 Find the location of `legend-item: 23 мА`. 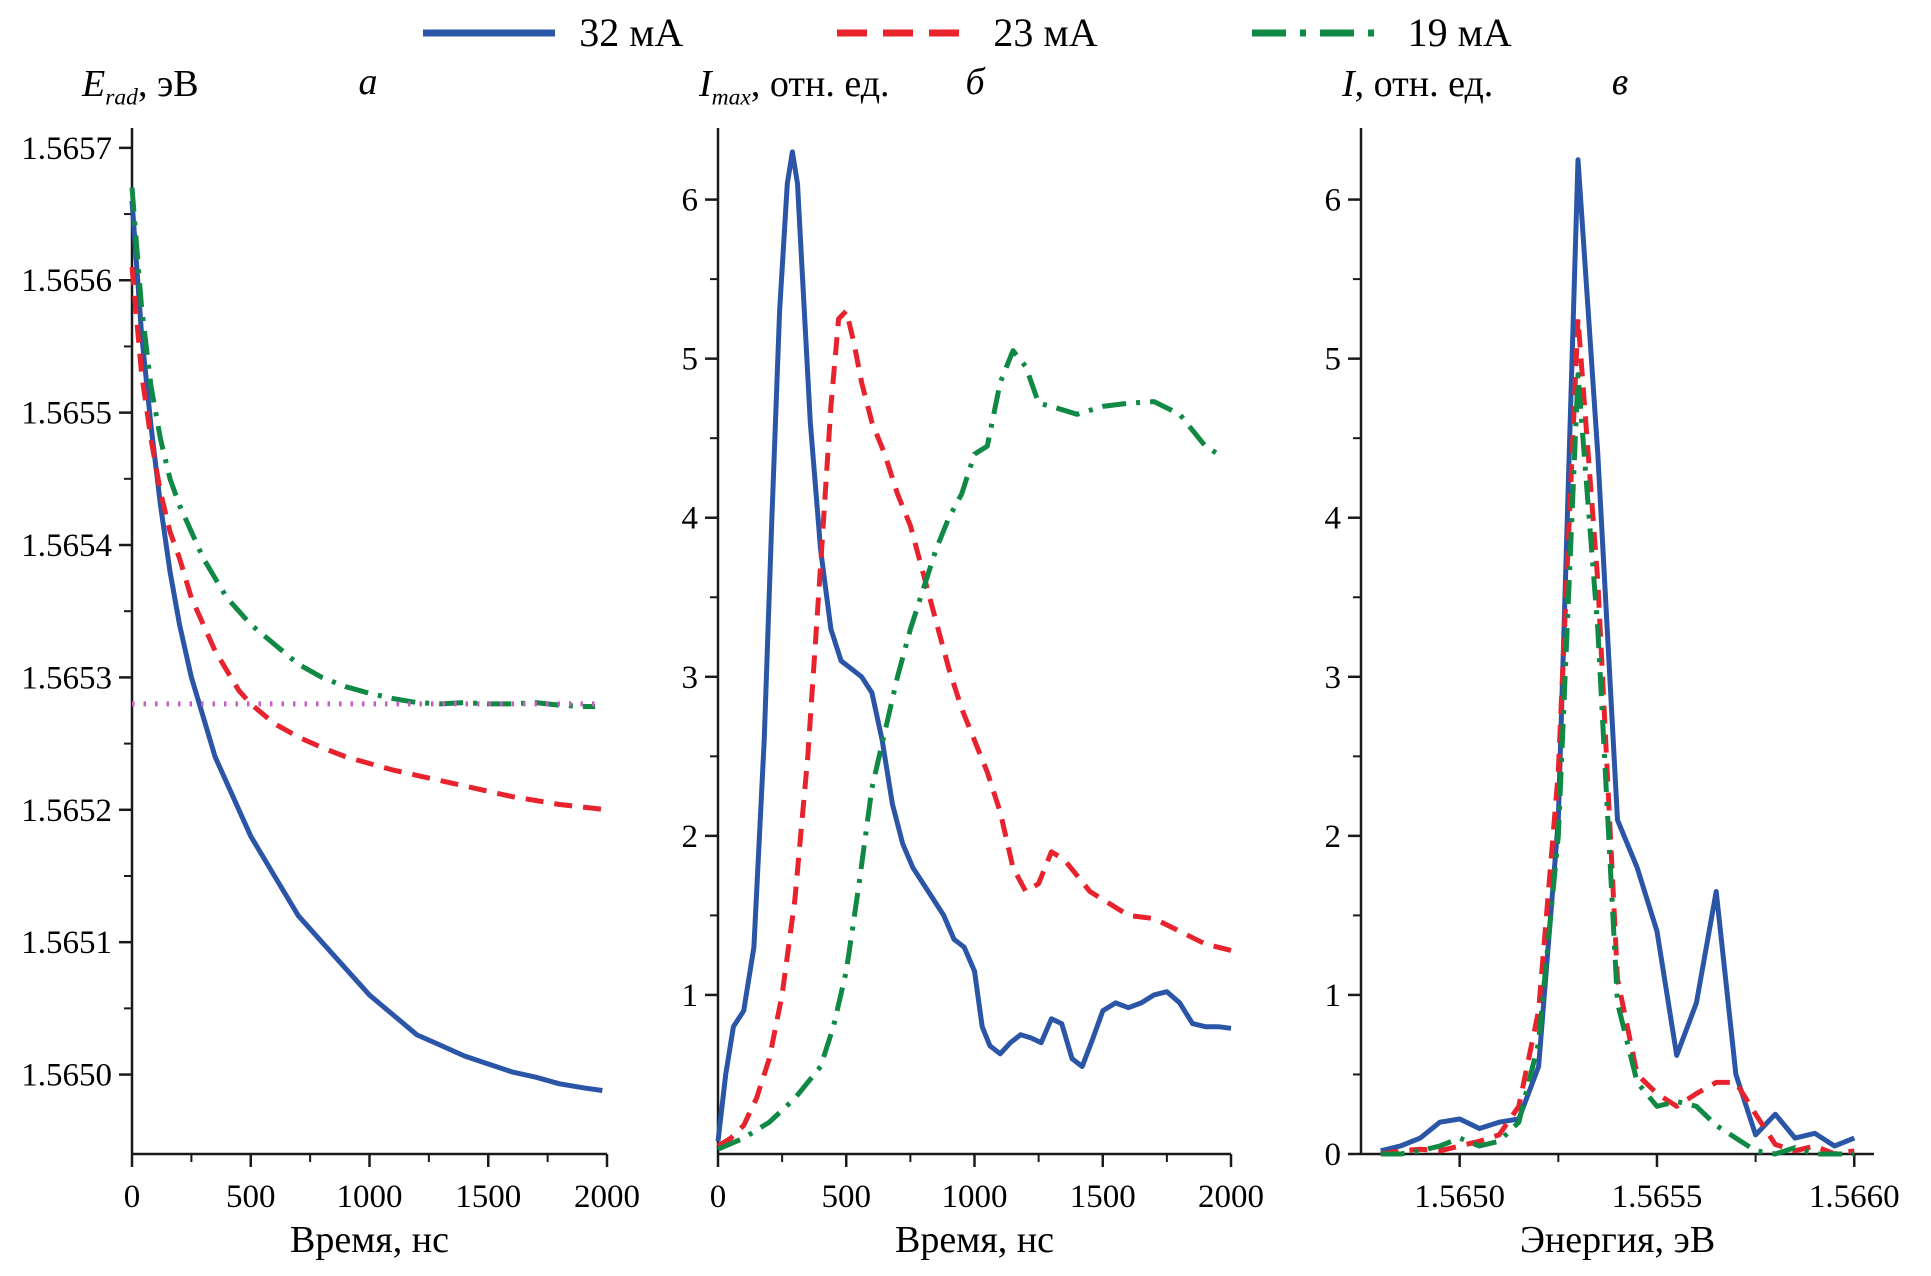

legend-item: 23 мА is located at coordinates (965, 32).